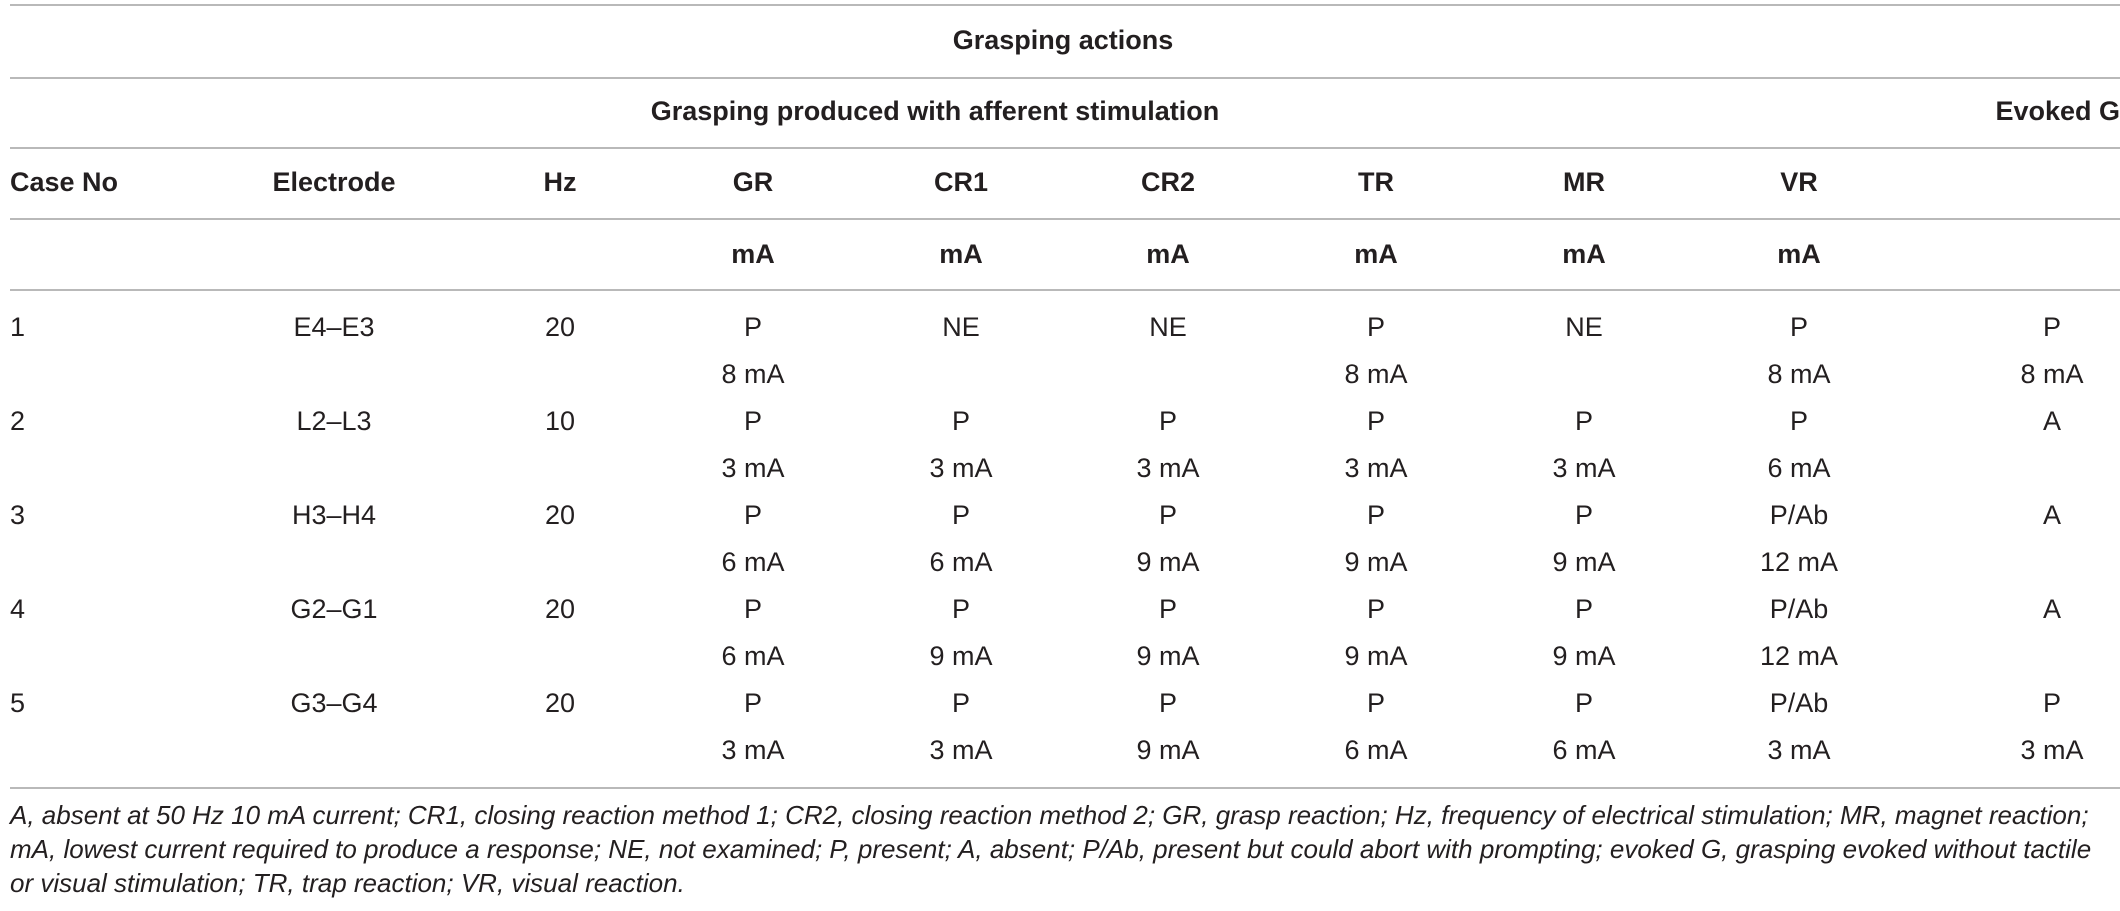  What do you see at coordinates (18, 609) in the screenshot?
I see `case-number: 4` at bounding box center [18, 609].